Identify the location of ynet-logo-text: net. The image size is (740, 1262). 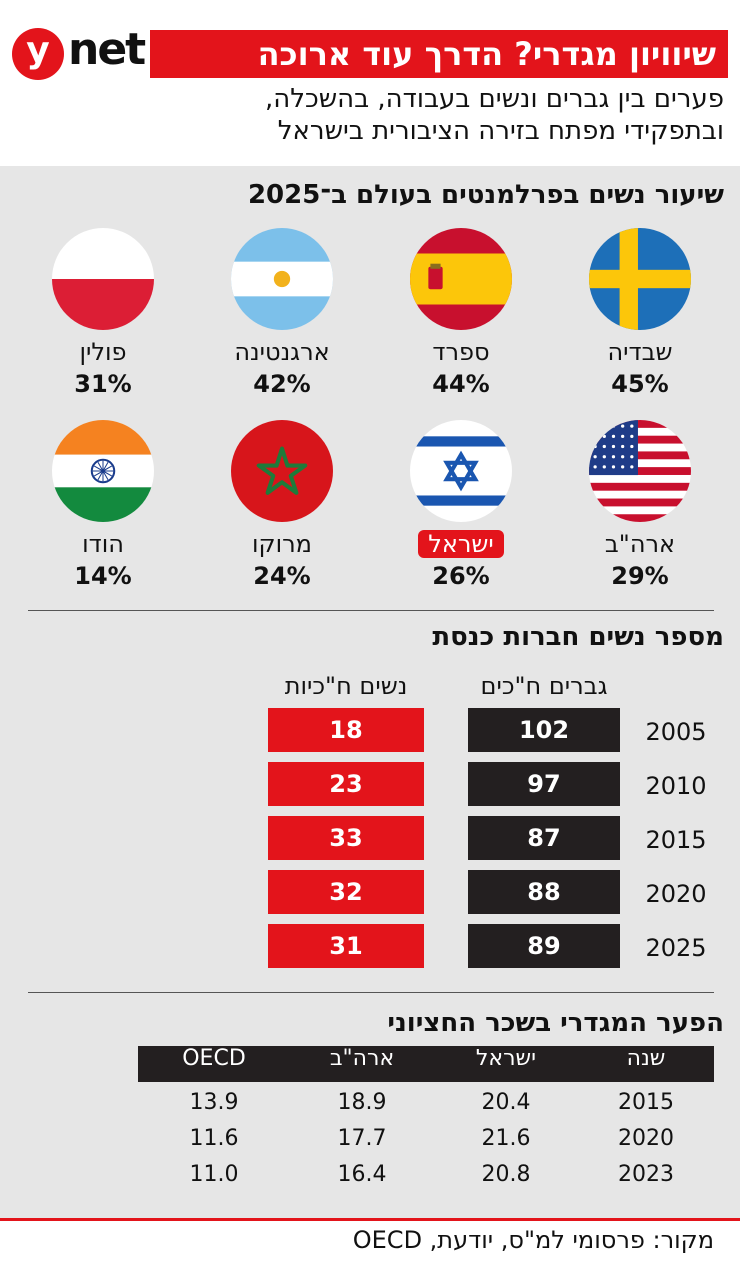
(107, 49).